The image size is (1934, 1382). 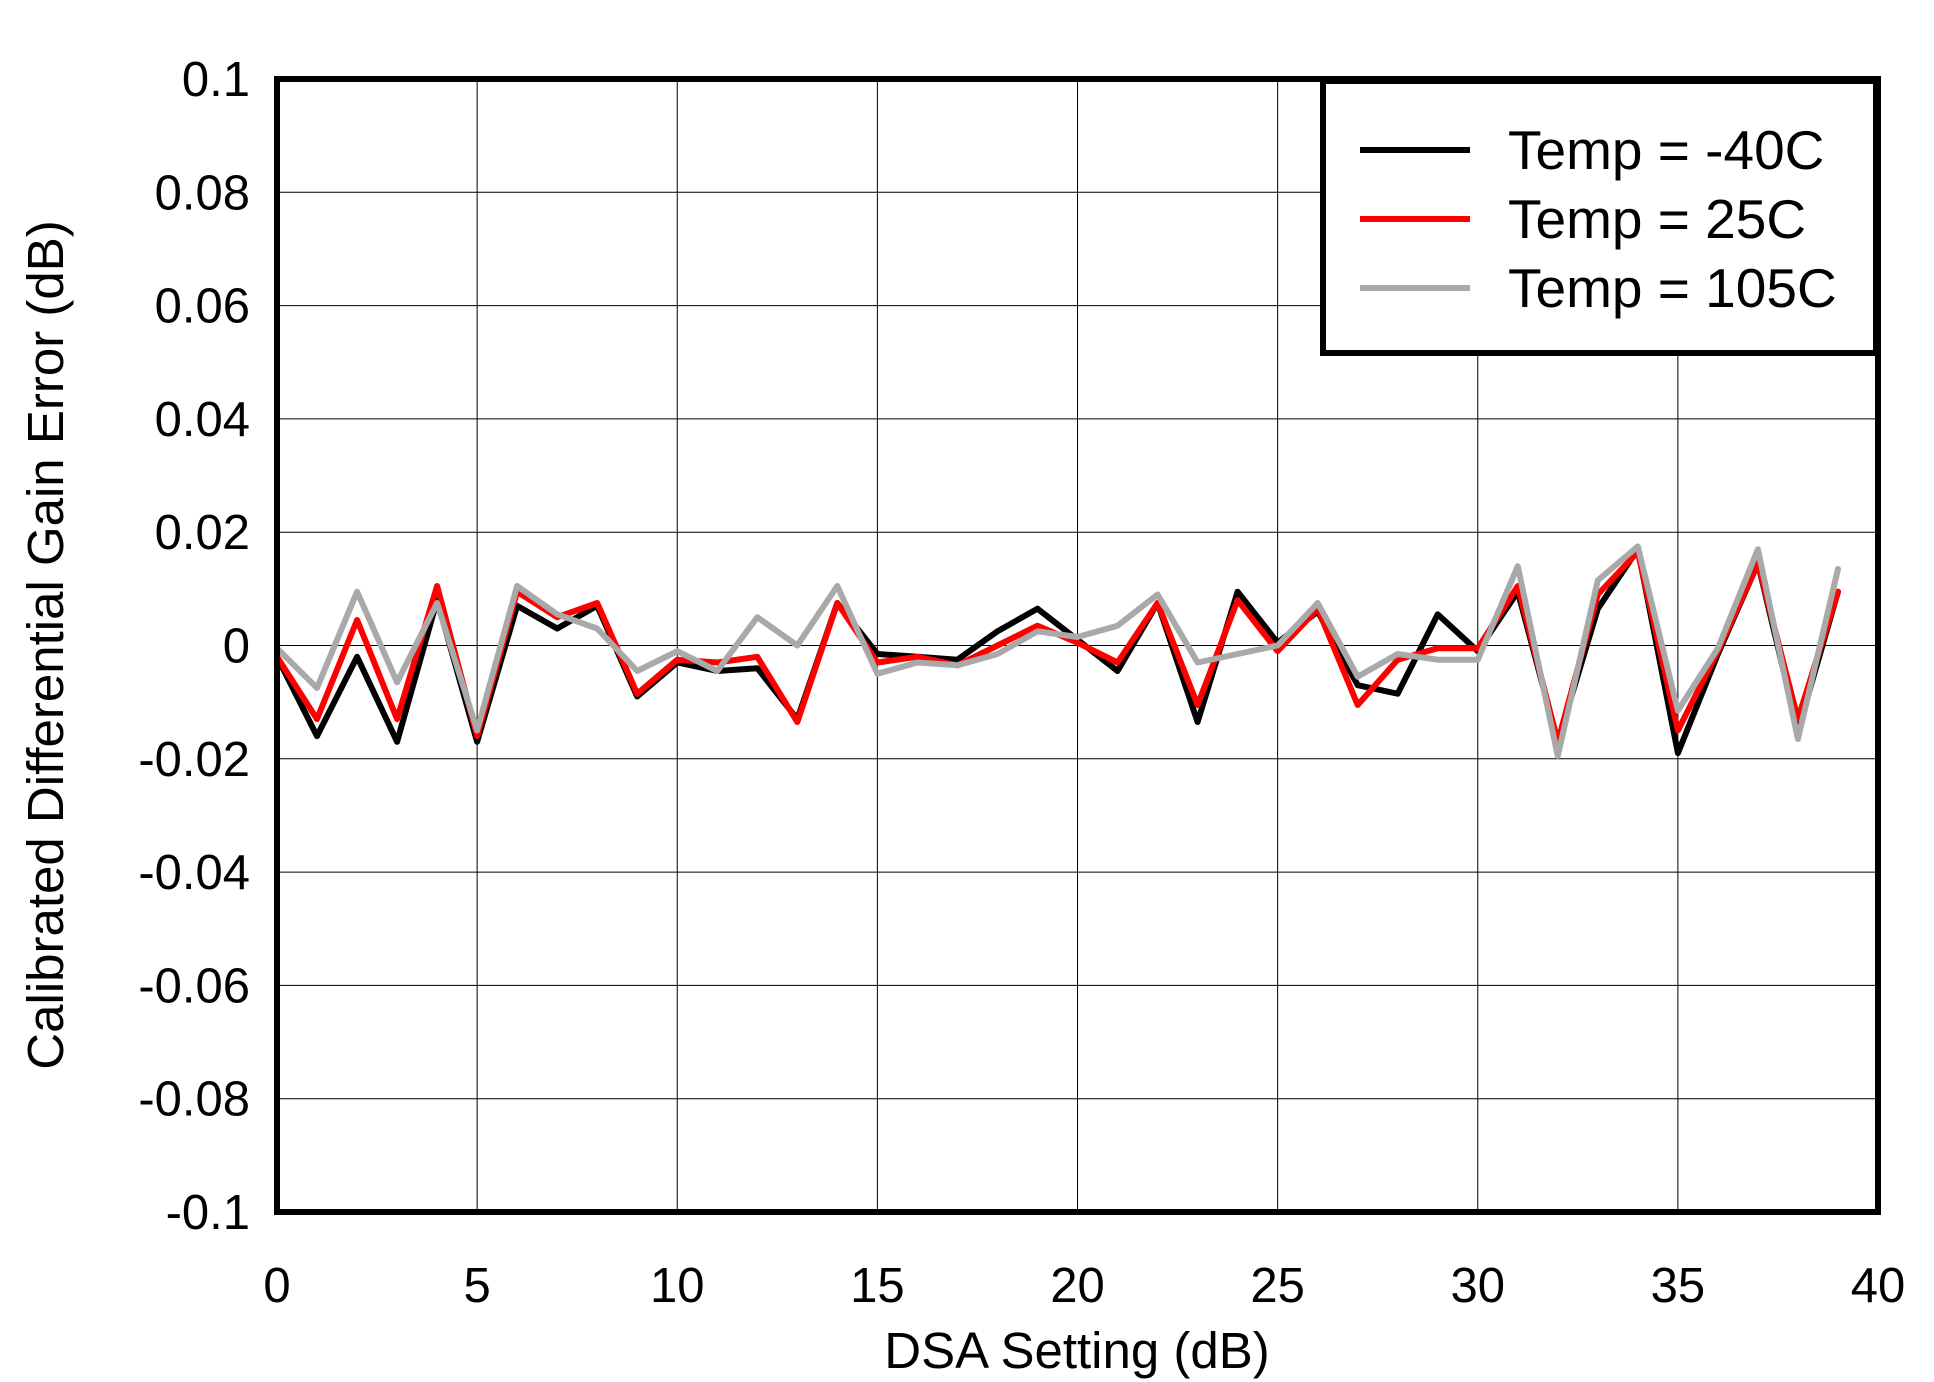 I want to click on x-tick-label: 25, so click(x=1277, y=1286).